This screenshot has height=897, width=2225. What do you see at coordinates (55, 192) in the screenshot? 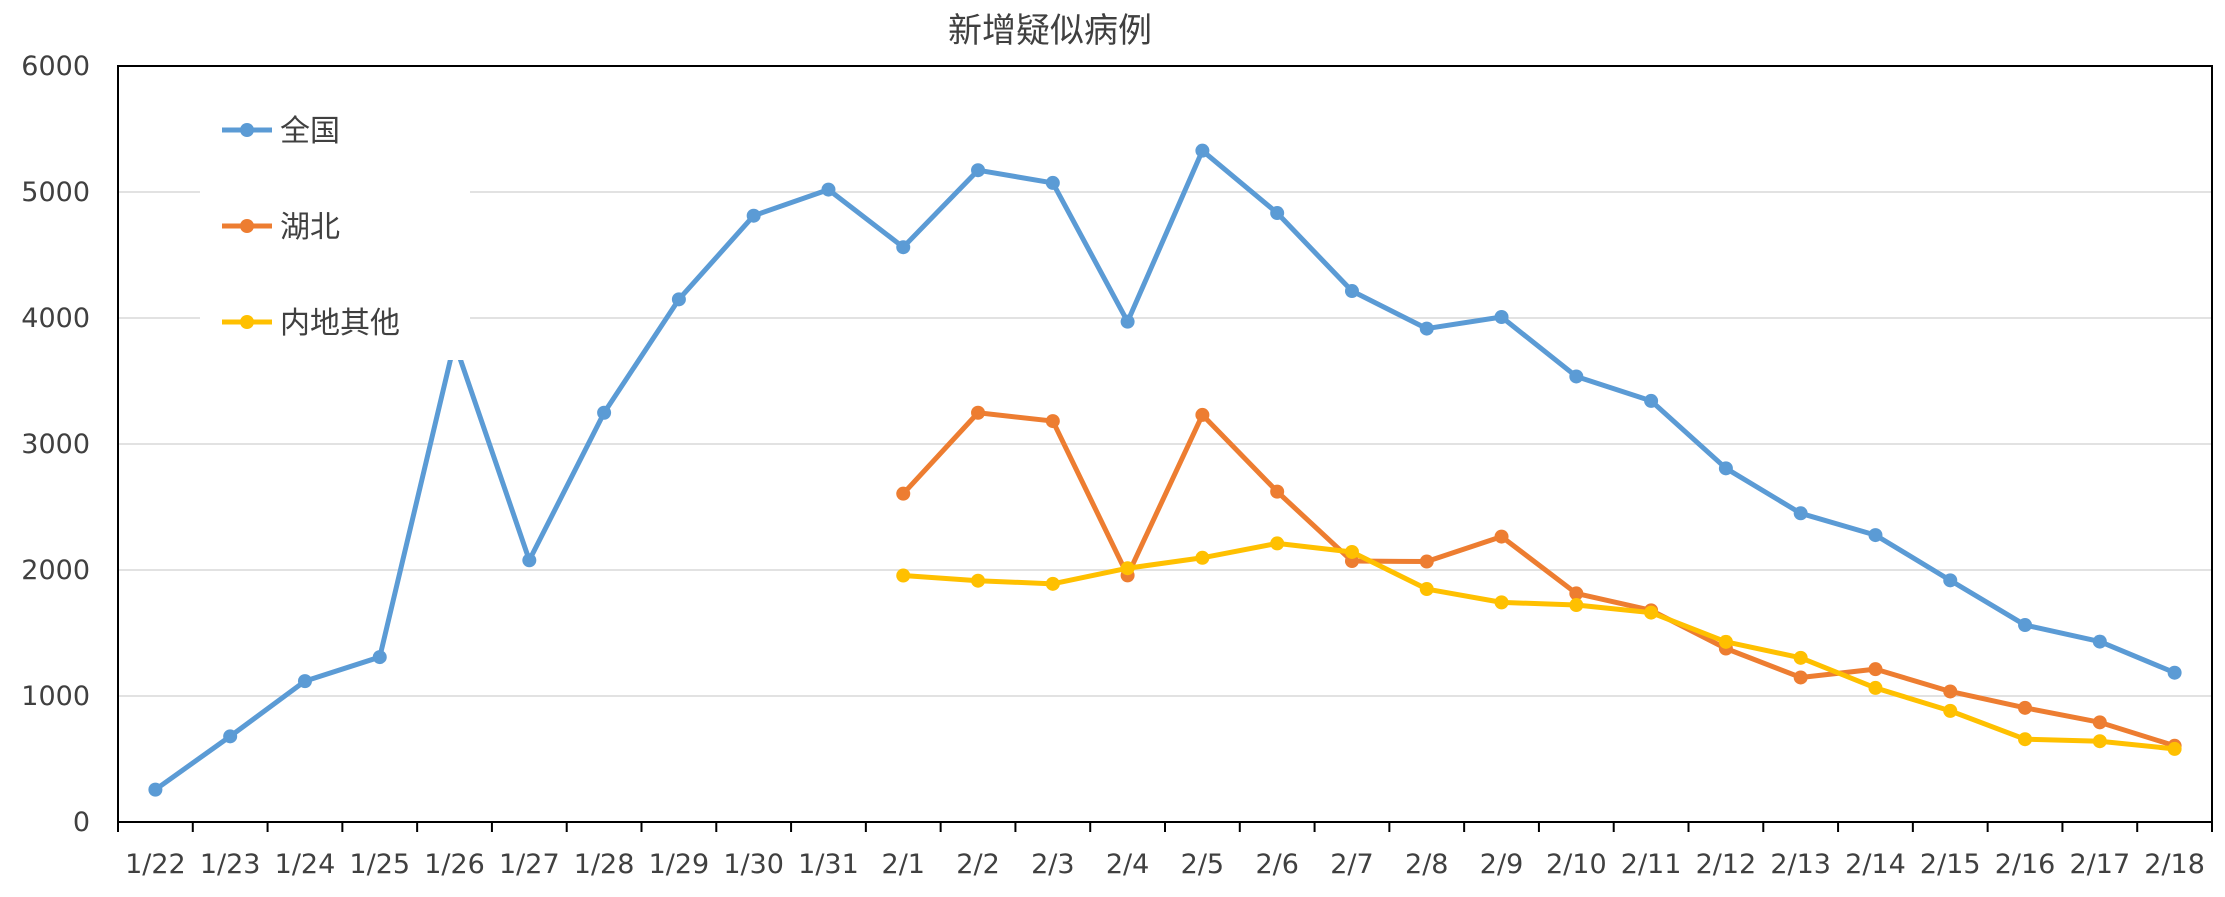
I see `y-tick-label: 5000` at bounding box center [55, 192].